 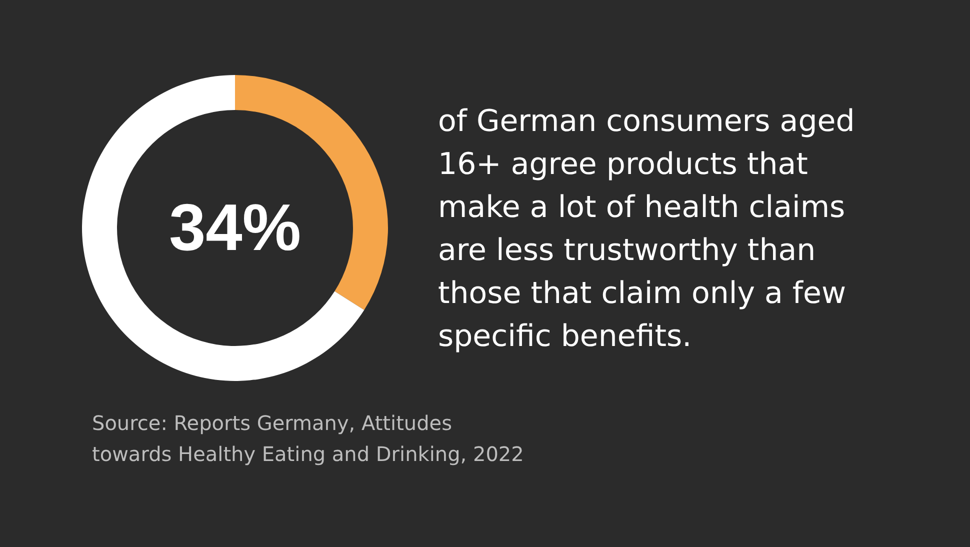 I want to click on source-note: Source: Reports Germany, Attitudes towards Healthy Eating and Drinking, 2022, so click(x=308, y=438).